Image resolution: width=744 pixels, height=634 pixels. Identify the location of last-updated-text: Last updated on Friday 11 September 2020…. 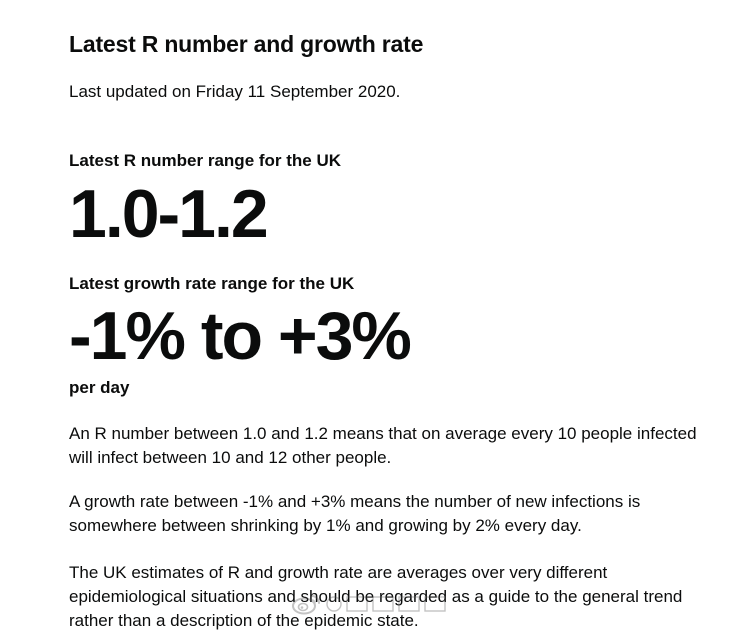
(235, 91).